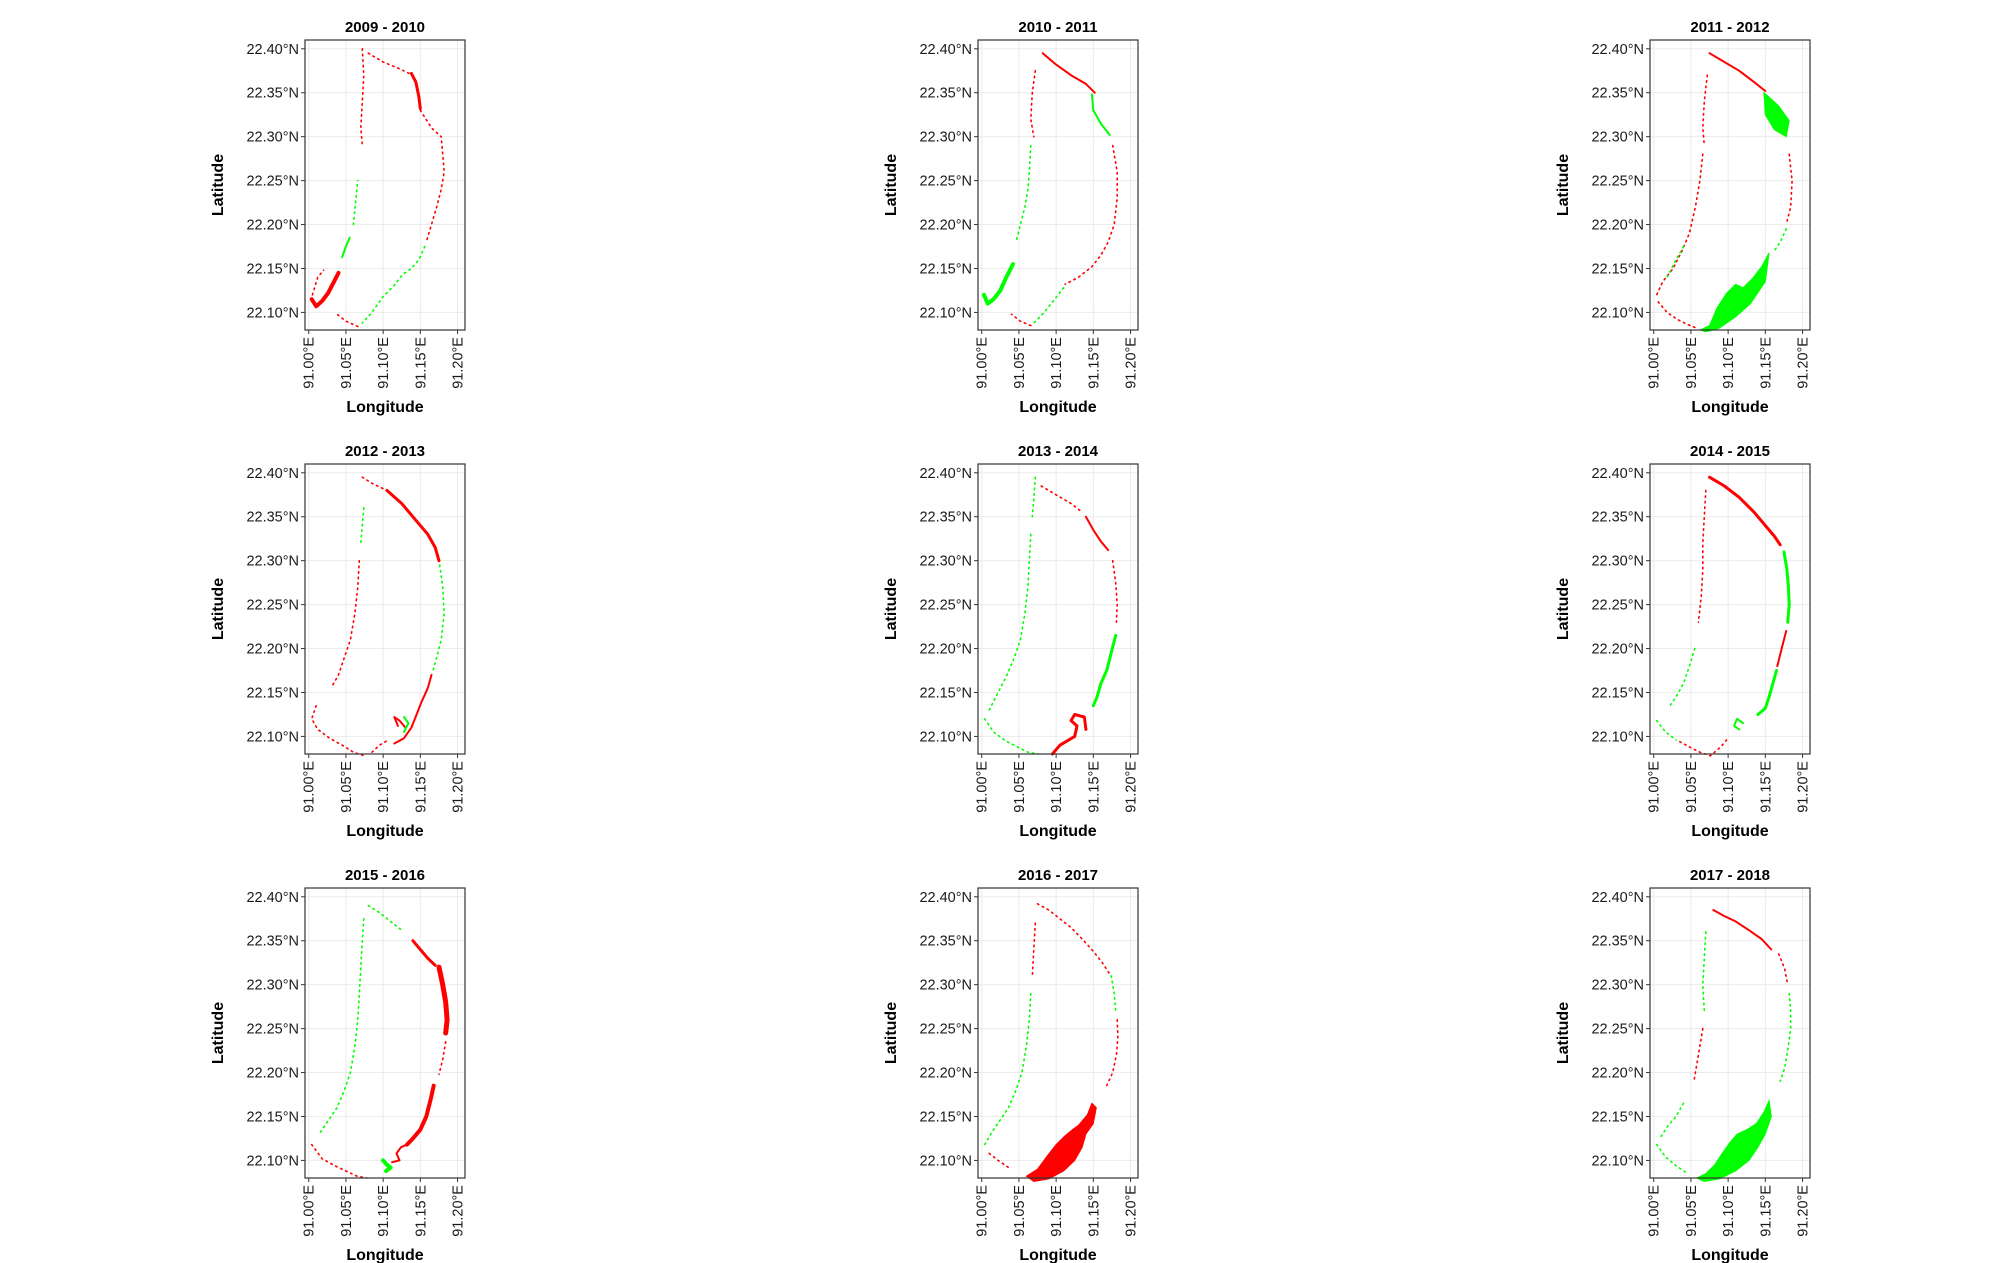  I want to click on red-change-area, so click(1061, 1142).